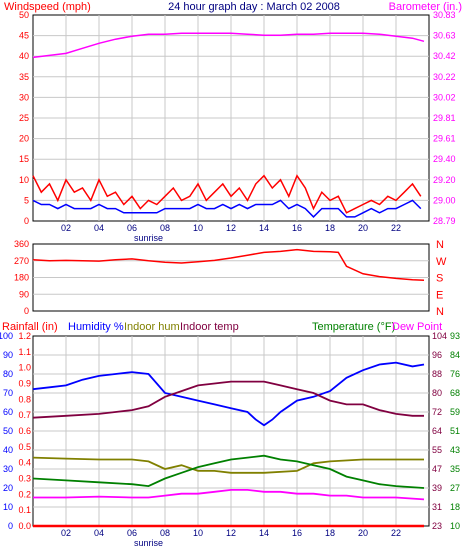 The width and height of the screenshot is (466, 556). I want to click on temperature-tick: 55, so click(437, 450).